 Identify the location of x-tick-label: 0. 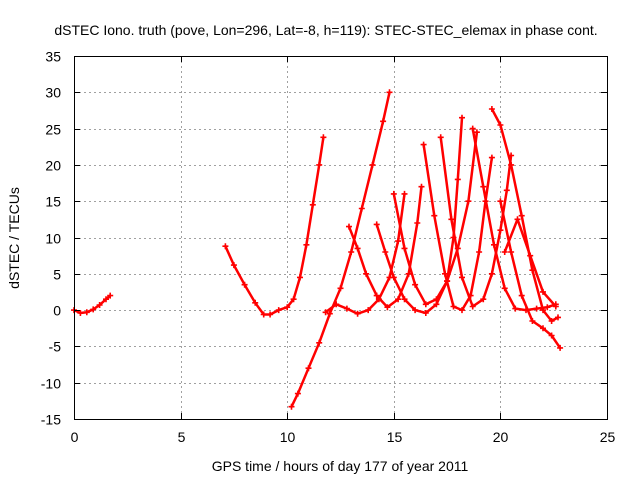
(75, 437).